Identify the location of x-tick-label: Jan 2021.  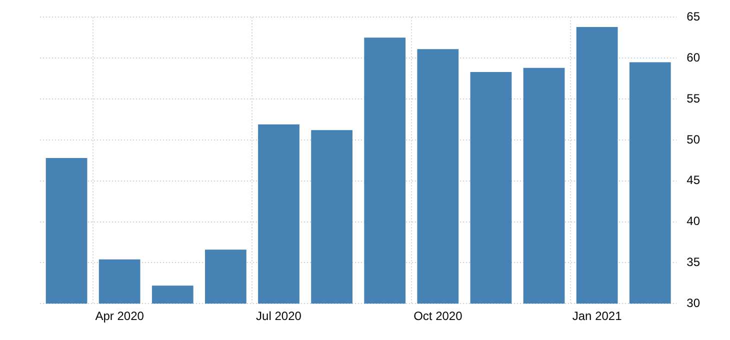
(597, 316).